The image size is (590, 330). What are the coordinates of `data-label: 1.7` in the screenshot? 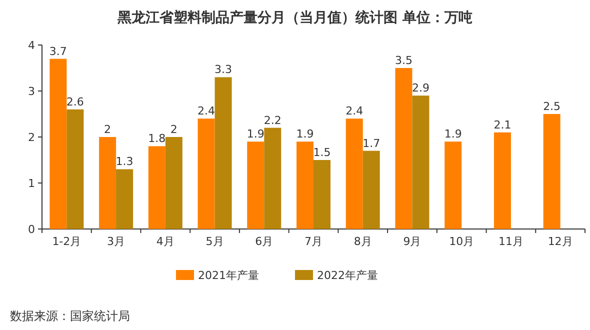 It's located at (371, 143).